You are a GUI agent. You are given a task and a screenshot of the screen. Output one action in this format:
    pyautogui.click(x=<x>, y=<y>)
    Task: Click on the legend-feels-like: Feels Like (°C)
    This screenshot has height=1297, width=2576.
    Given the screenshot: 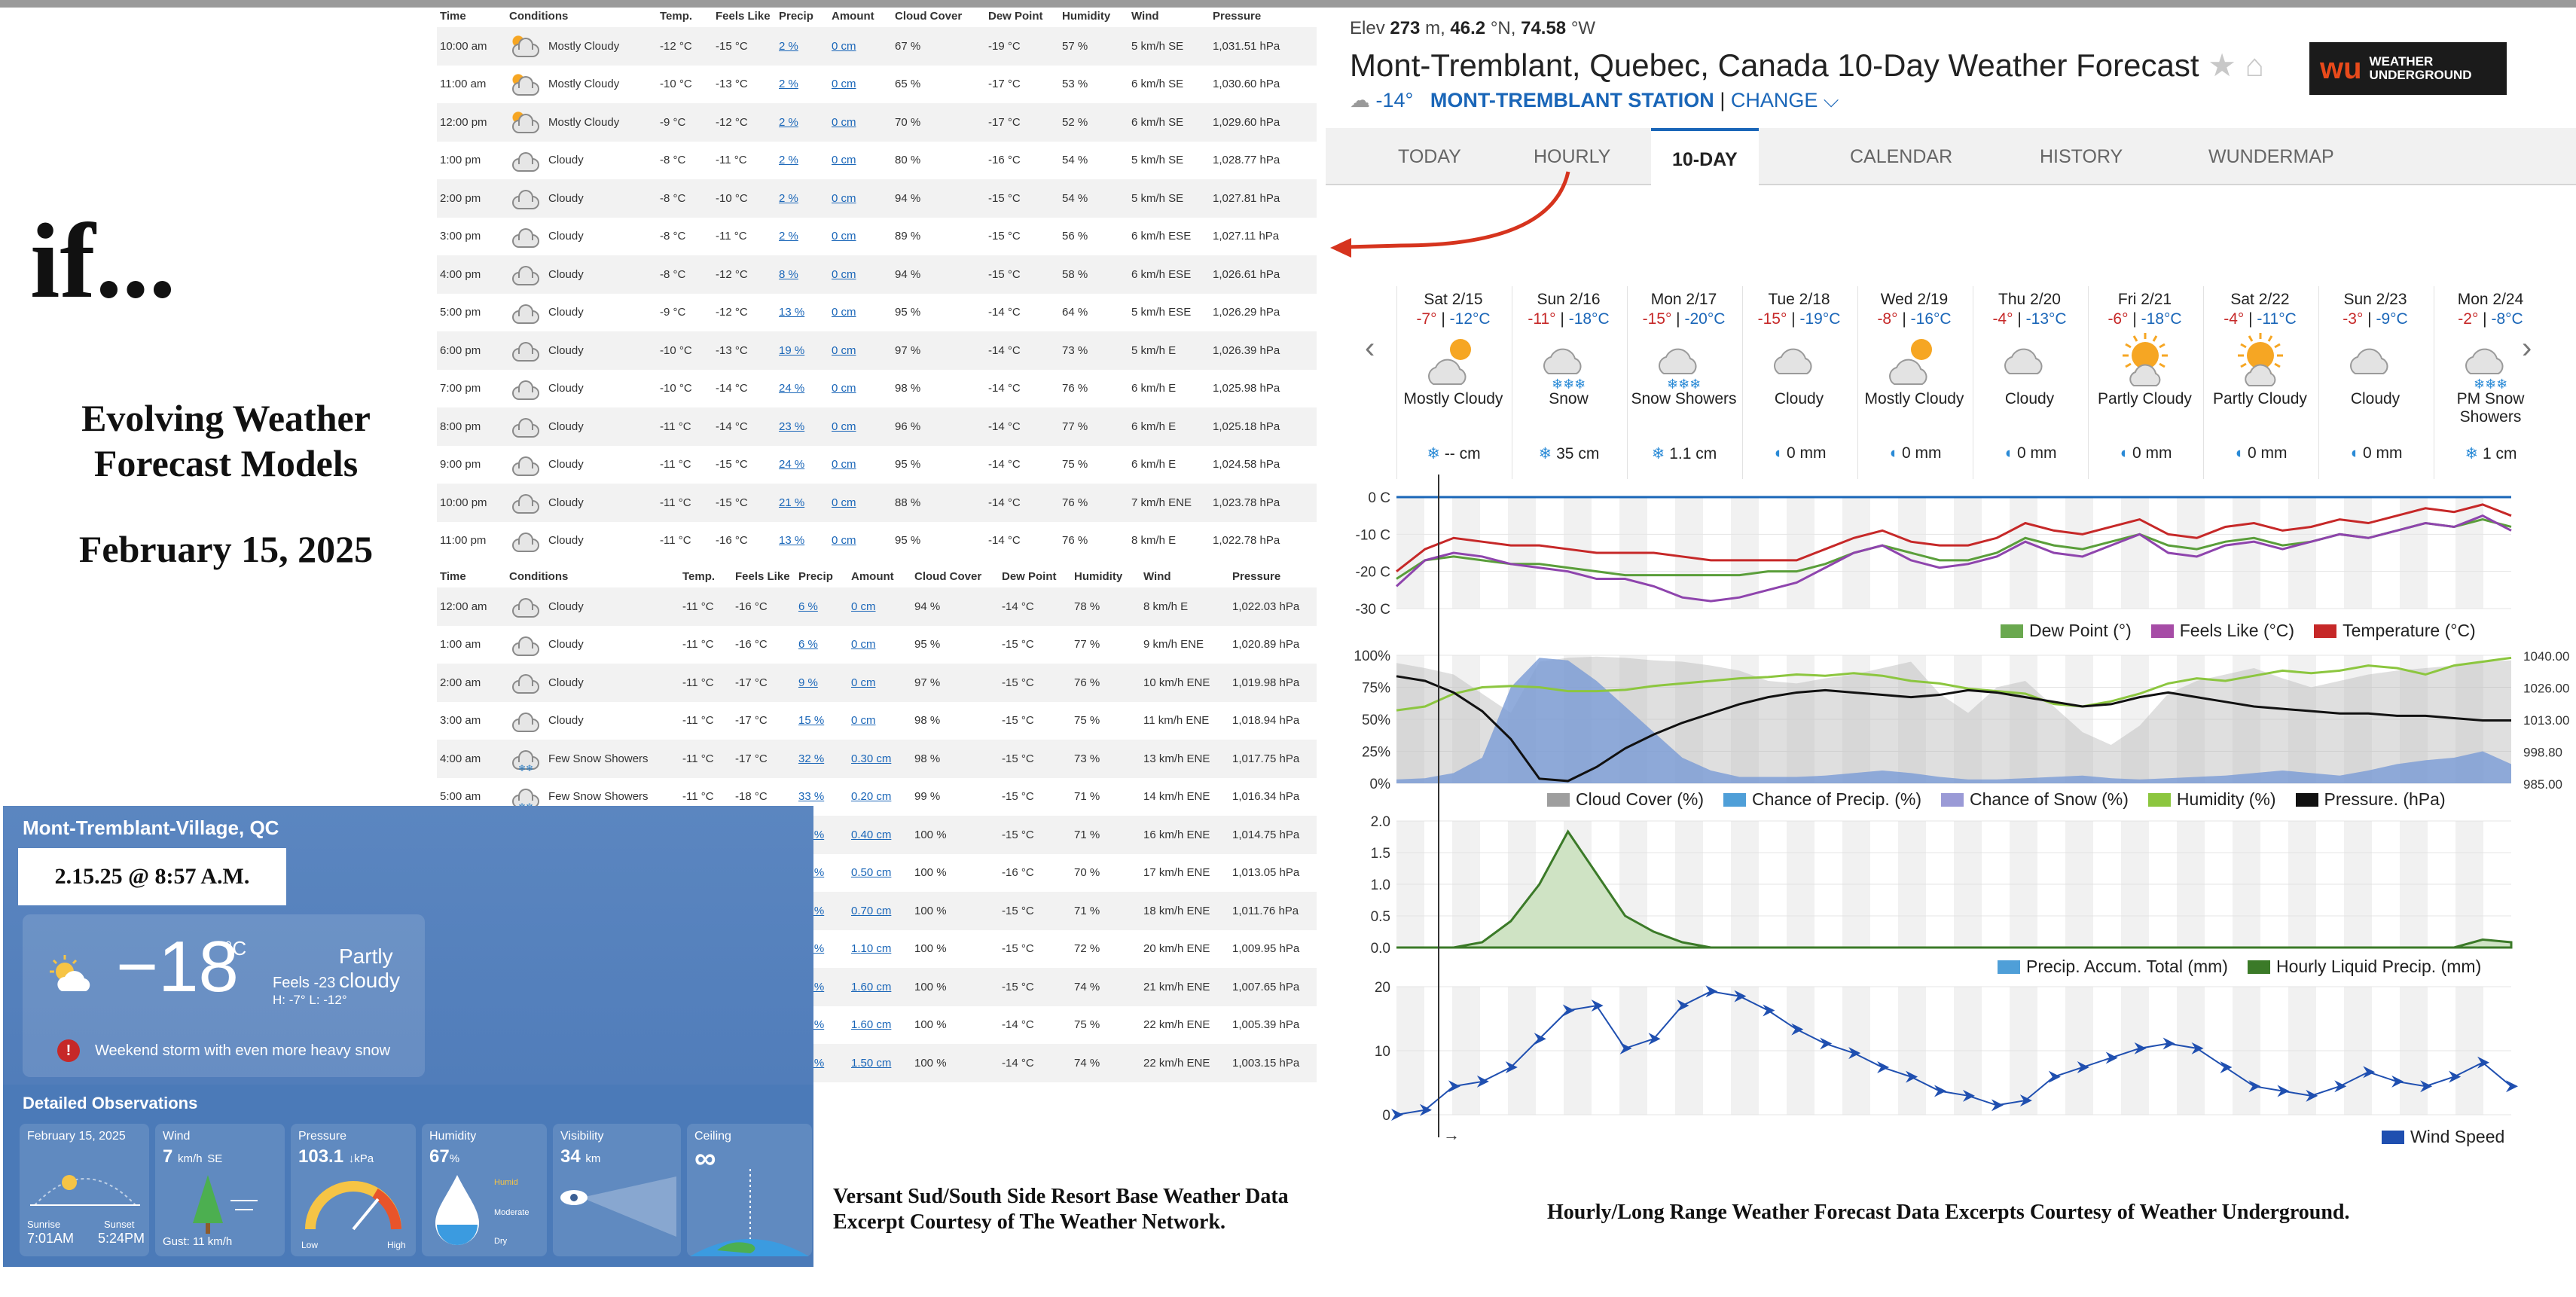 What is the action you would take?
    pyautogui.click(x=2222, y=631)
    